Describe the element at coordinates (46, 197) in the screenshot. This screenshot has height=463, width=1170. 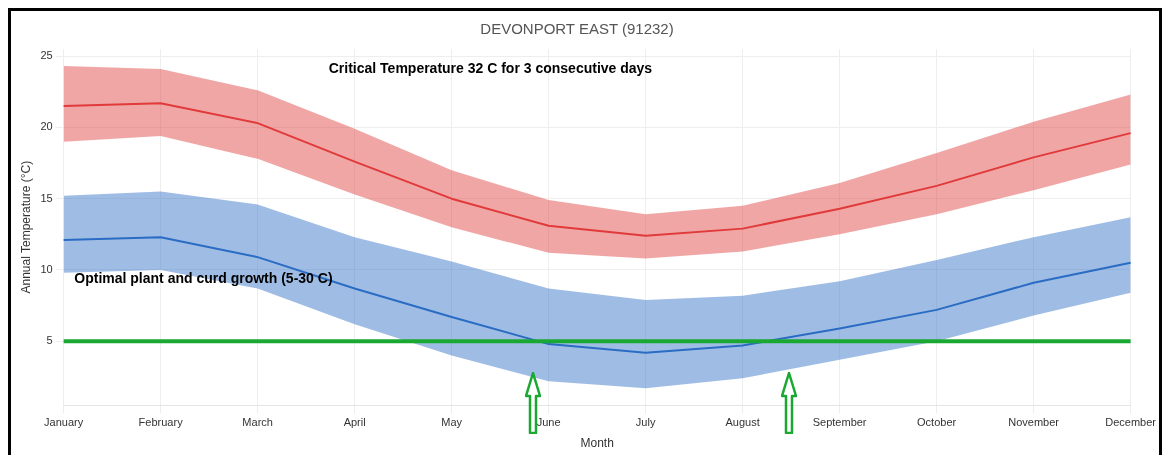
I see `y-tick-label: 15` at that location.